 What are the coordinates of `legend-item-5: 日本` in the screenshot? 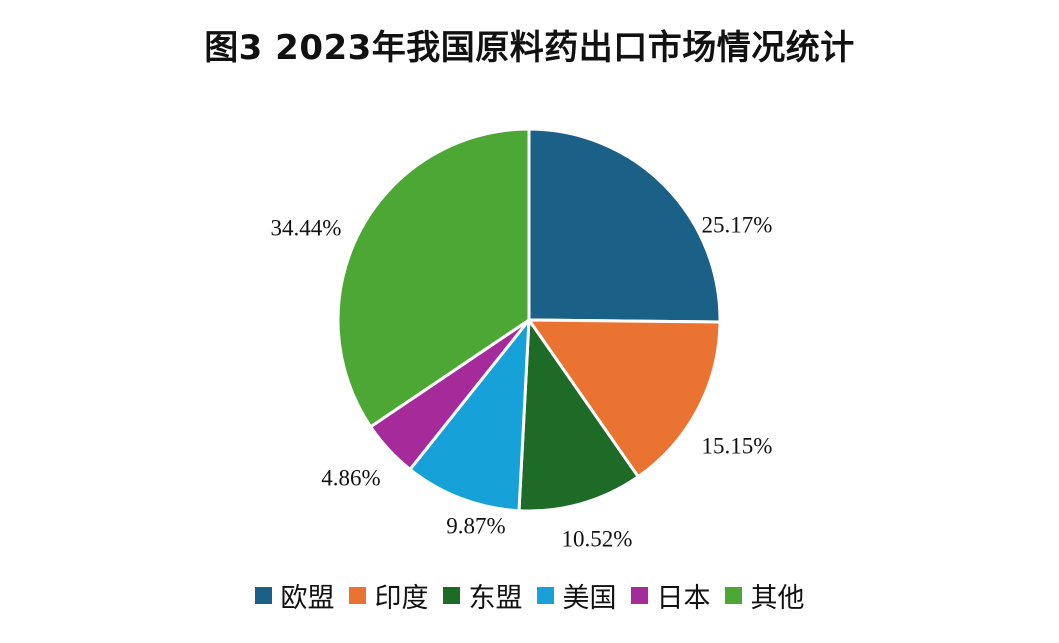 It's located at (670, 595).